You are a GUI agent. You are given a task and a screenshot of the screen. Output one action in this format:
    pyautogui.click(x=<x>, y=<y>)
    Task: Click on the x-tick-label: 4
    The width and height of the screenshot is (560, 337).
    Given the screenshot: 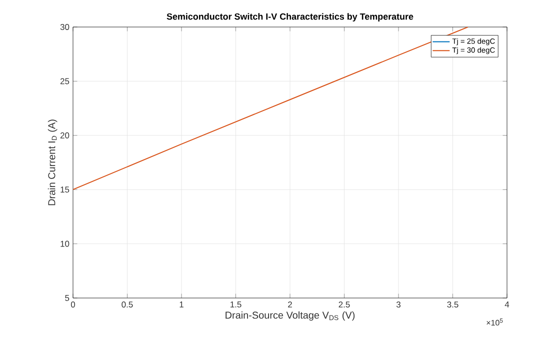 What is the action you would take?
    pyautogui.click(x=507, y=305)
    